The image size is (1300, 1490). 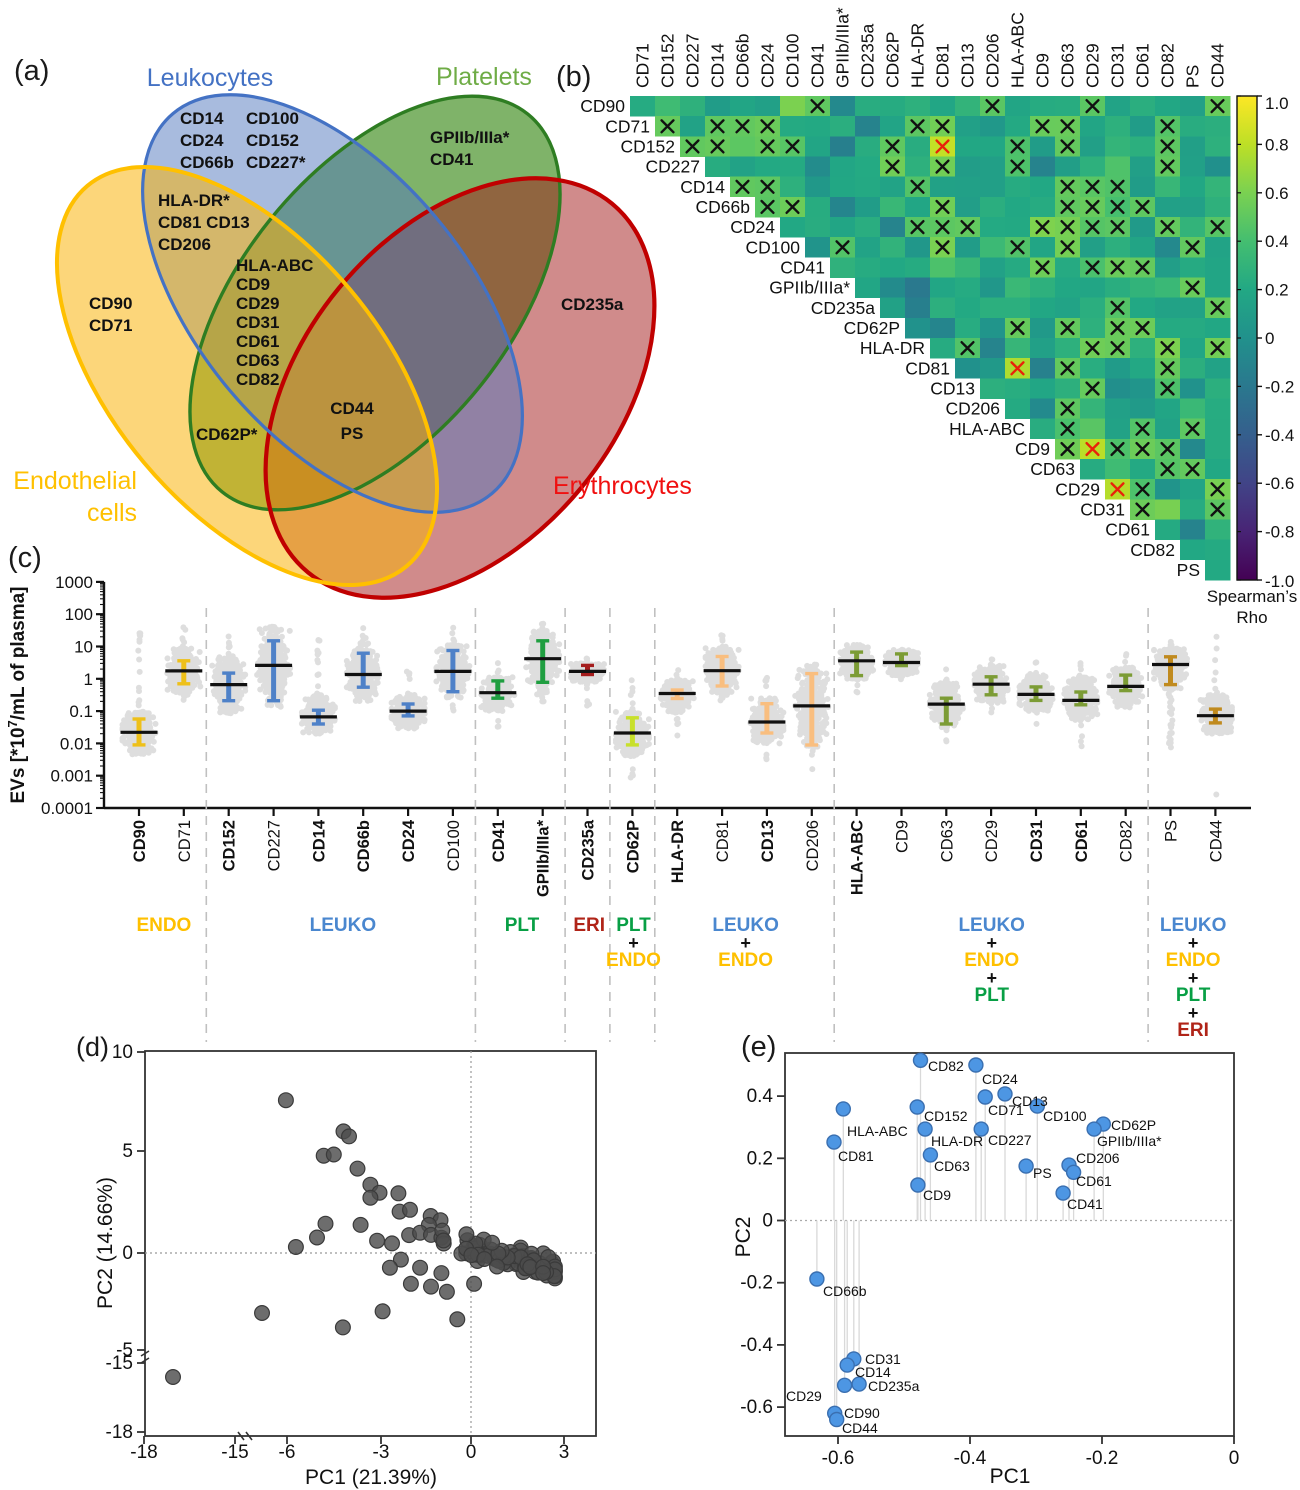 I want to click on svg-text: 0.01, so click(x=76, y=743).